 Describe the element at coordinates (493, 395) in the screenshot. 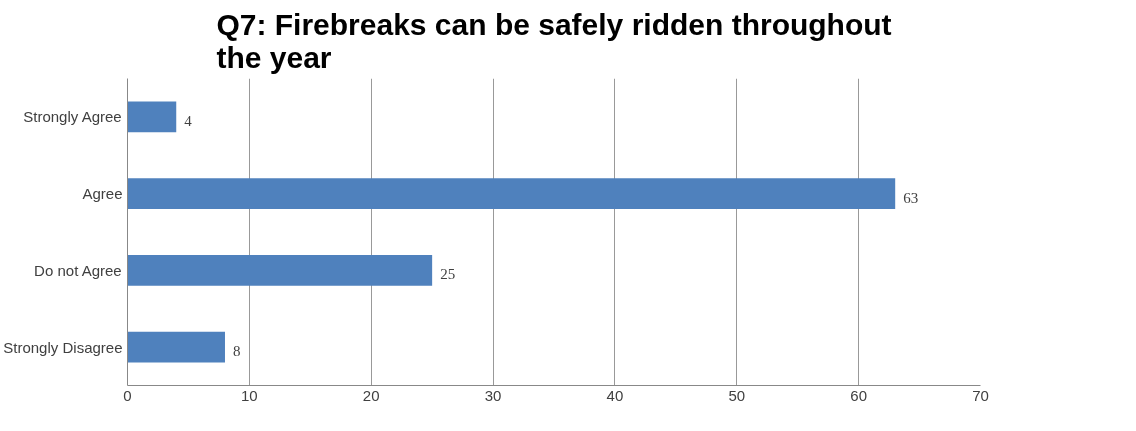

I see `x-tick-label: 30` at that location.